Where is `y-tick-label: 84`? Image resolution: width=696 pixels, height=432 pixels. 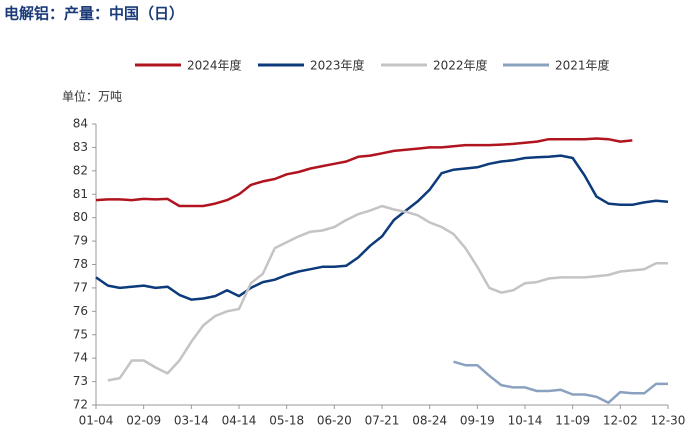
y-tick-label: 84 is located at coordinates (80, 124).